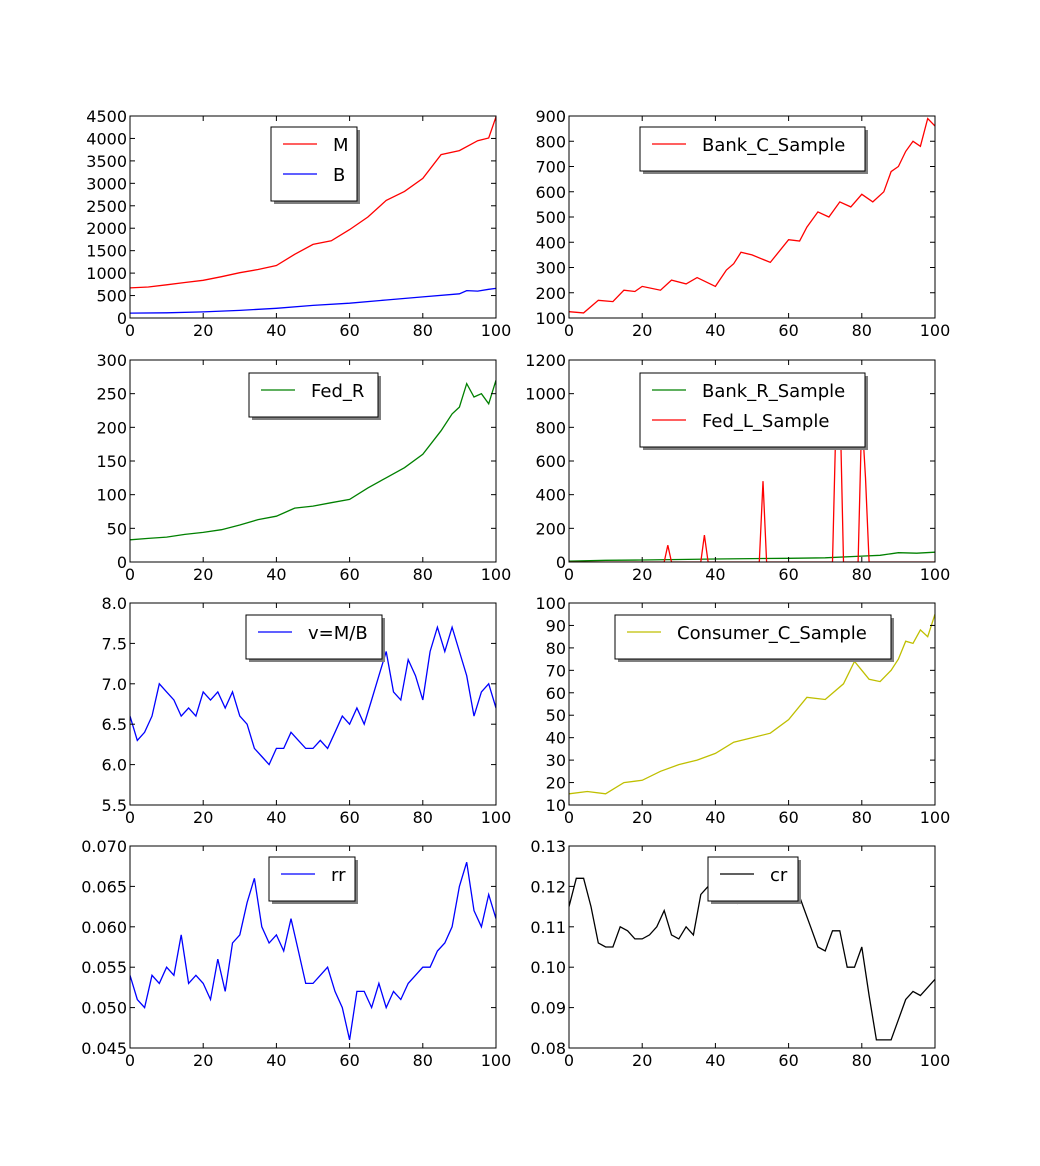 The image size is (1040, 1166). I want to click on legend: cr, so click(754, 880).